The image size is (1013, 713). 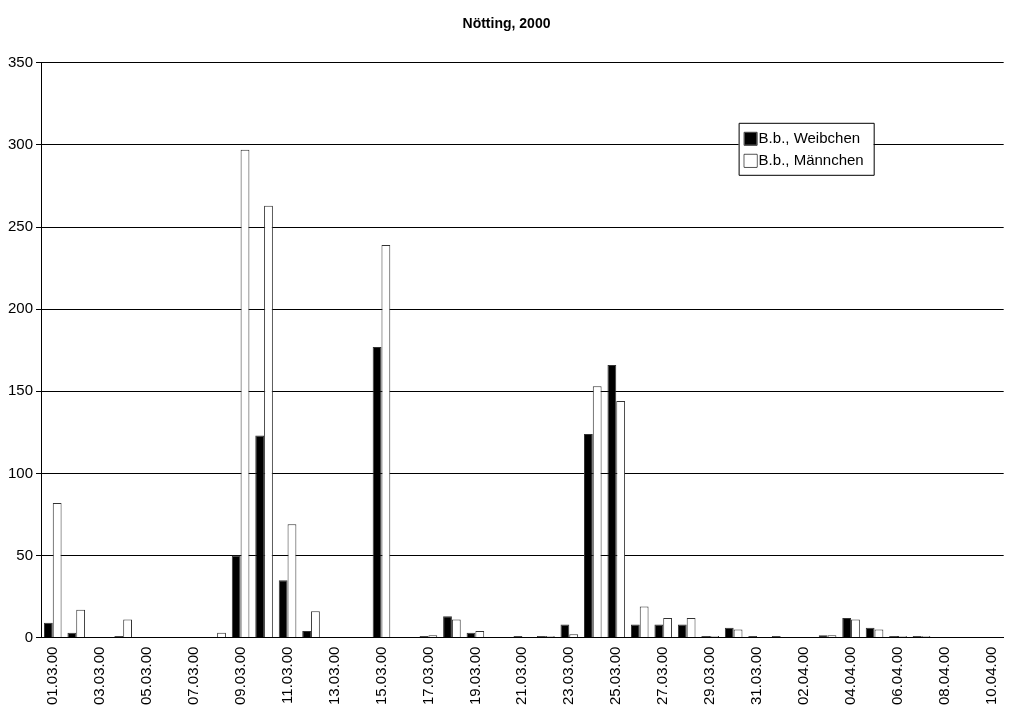 What do you see at coordinates (286, 675) in the screenshot?
I see `x-tick-label: 11.03.00` at bounding box center [286, 675].